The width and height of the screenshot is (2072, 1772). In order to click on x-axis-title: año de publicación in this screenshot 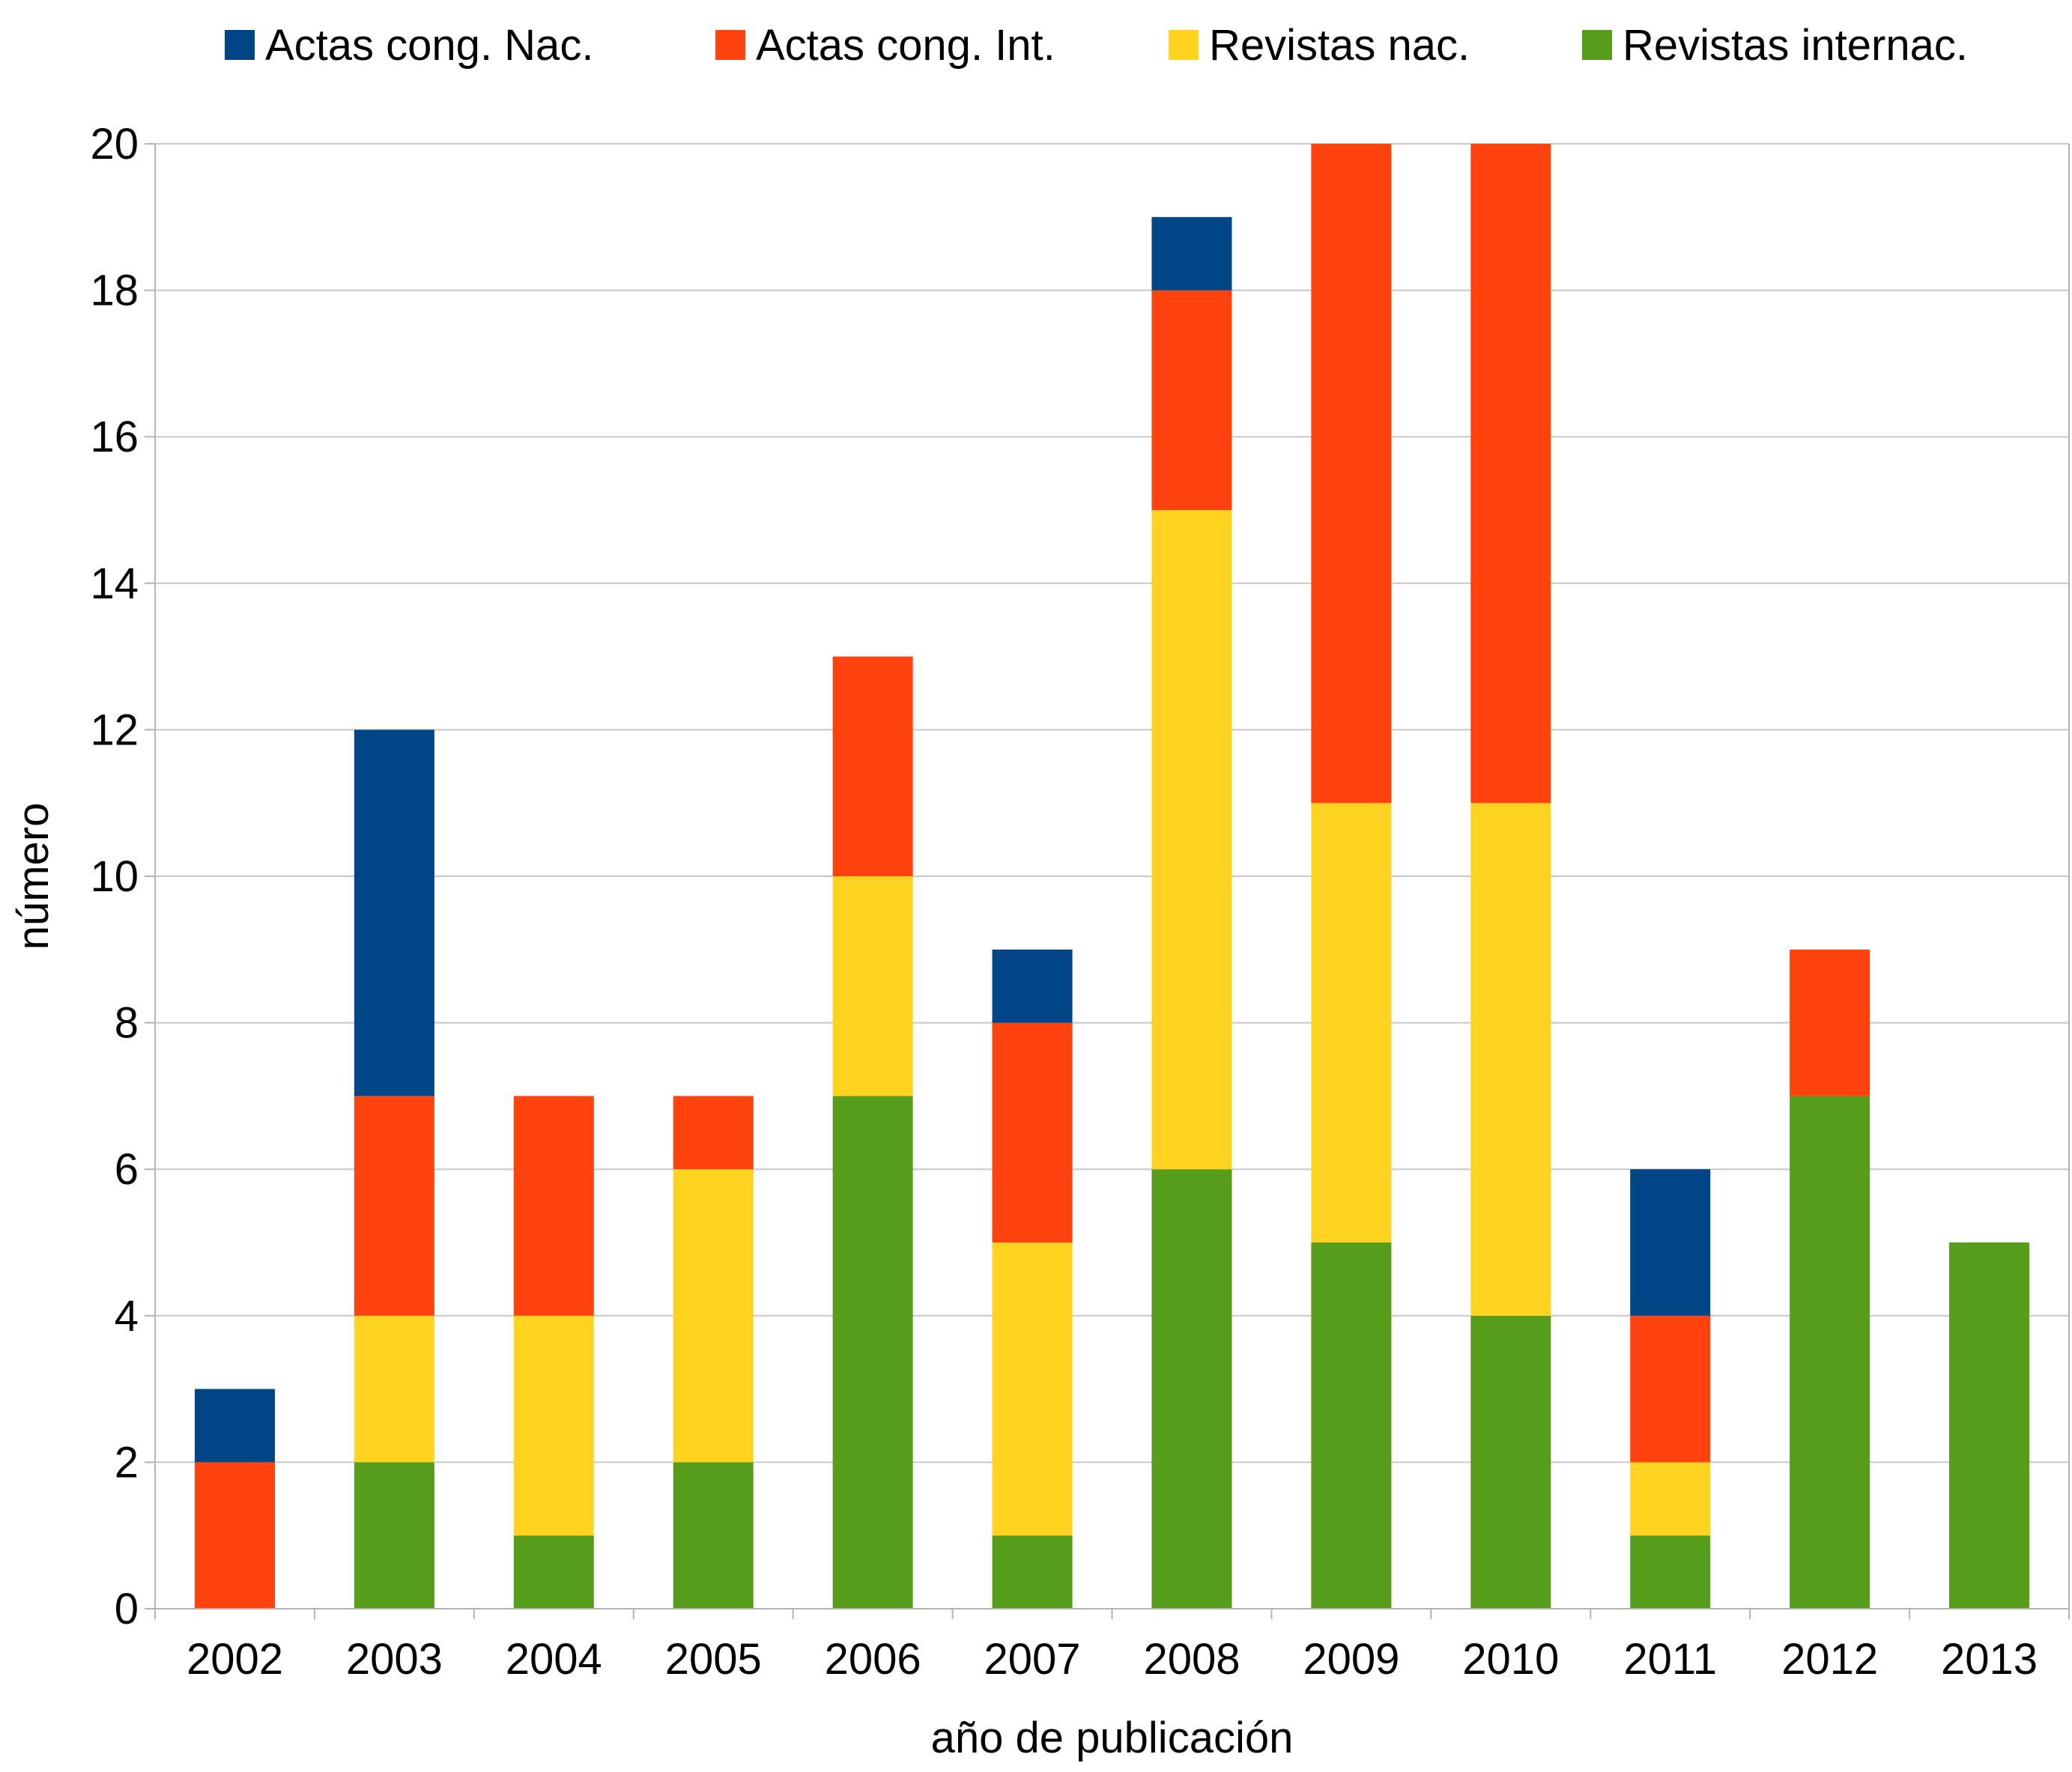, I will do `click(1112, 1738)`.